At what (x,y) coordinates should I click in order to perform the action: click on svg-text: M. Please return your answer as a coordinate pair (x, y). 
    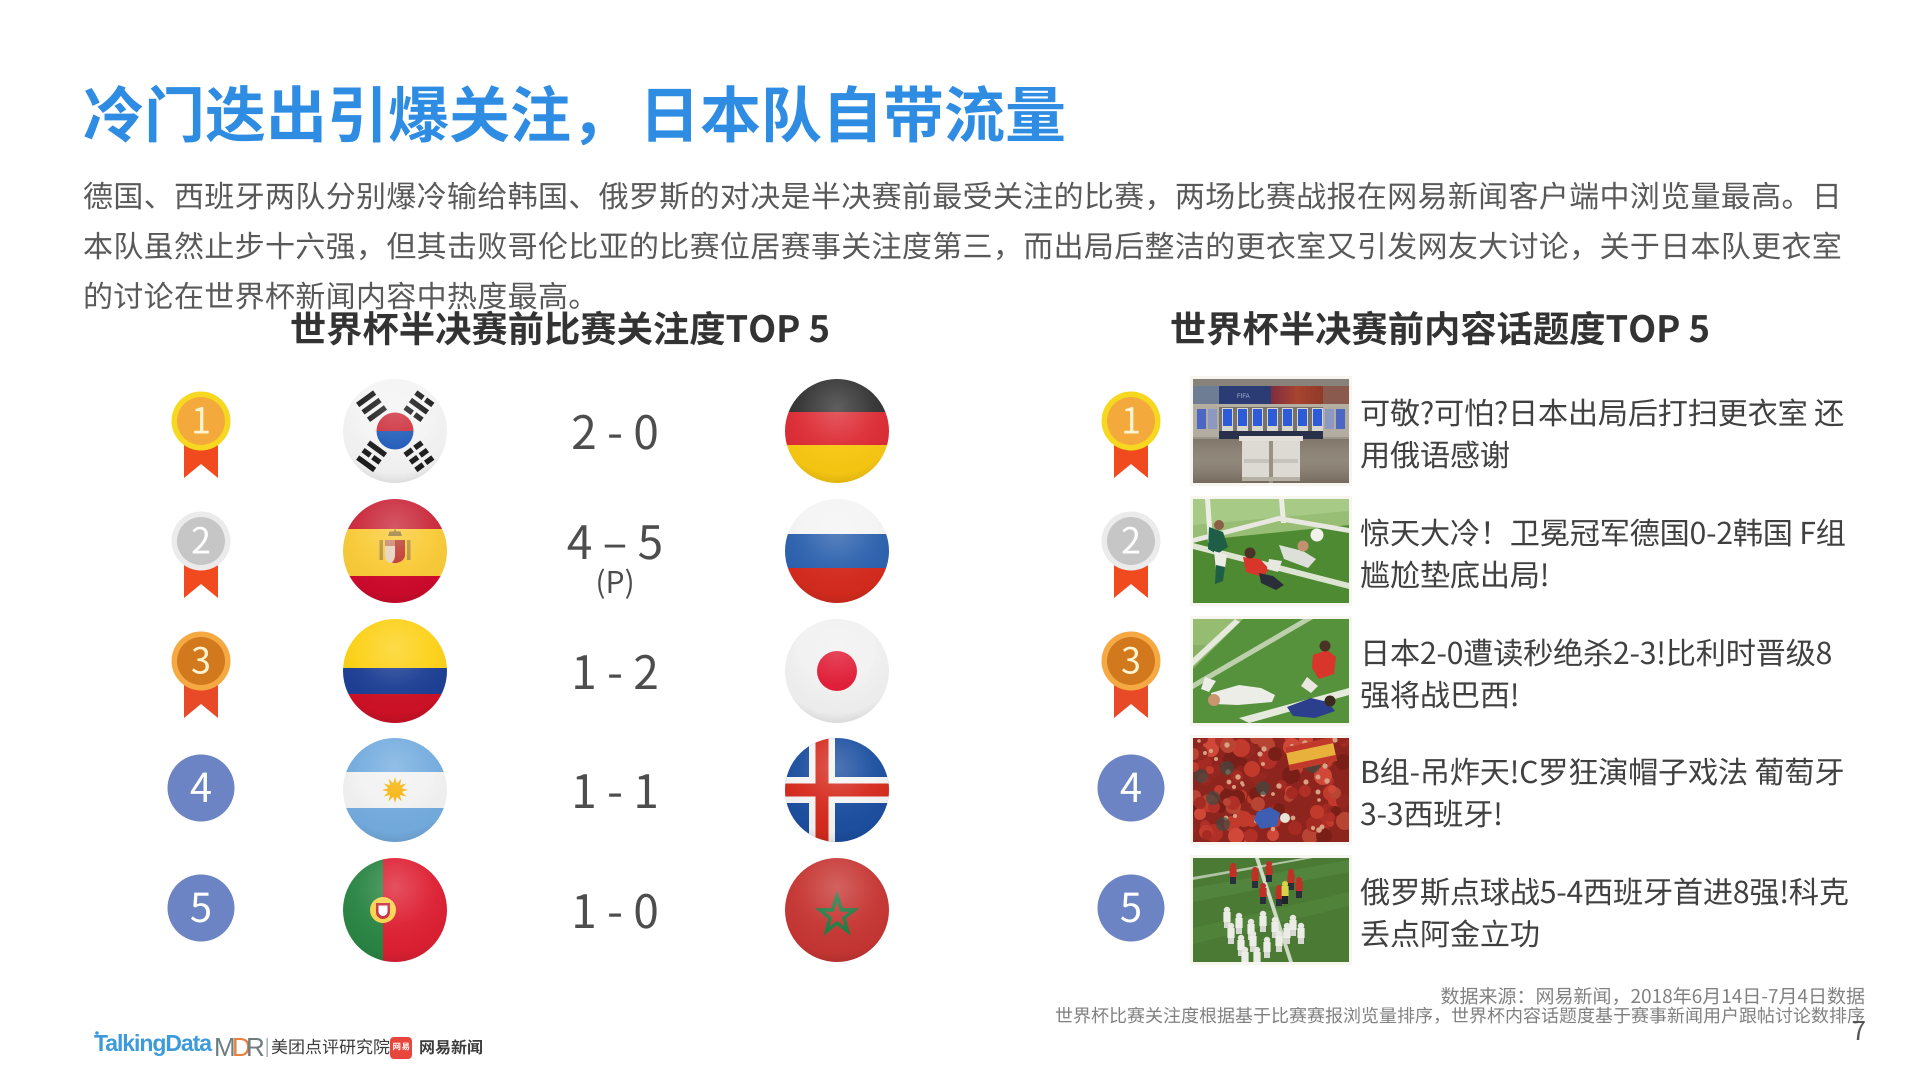
    Looking at the image, I should click on (225, 1047).